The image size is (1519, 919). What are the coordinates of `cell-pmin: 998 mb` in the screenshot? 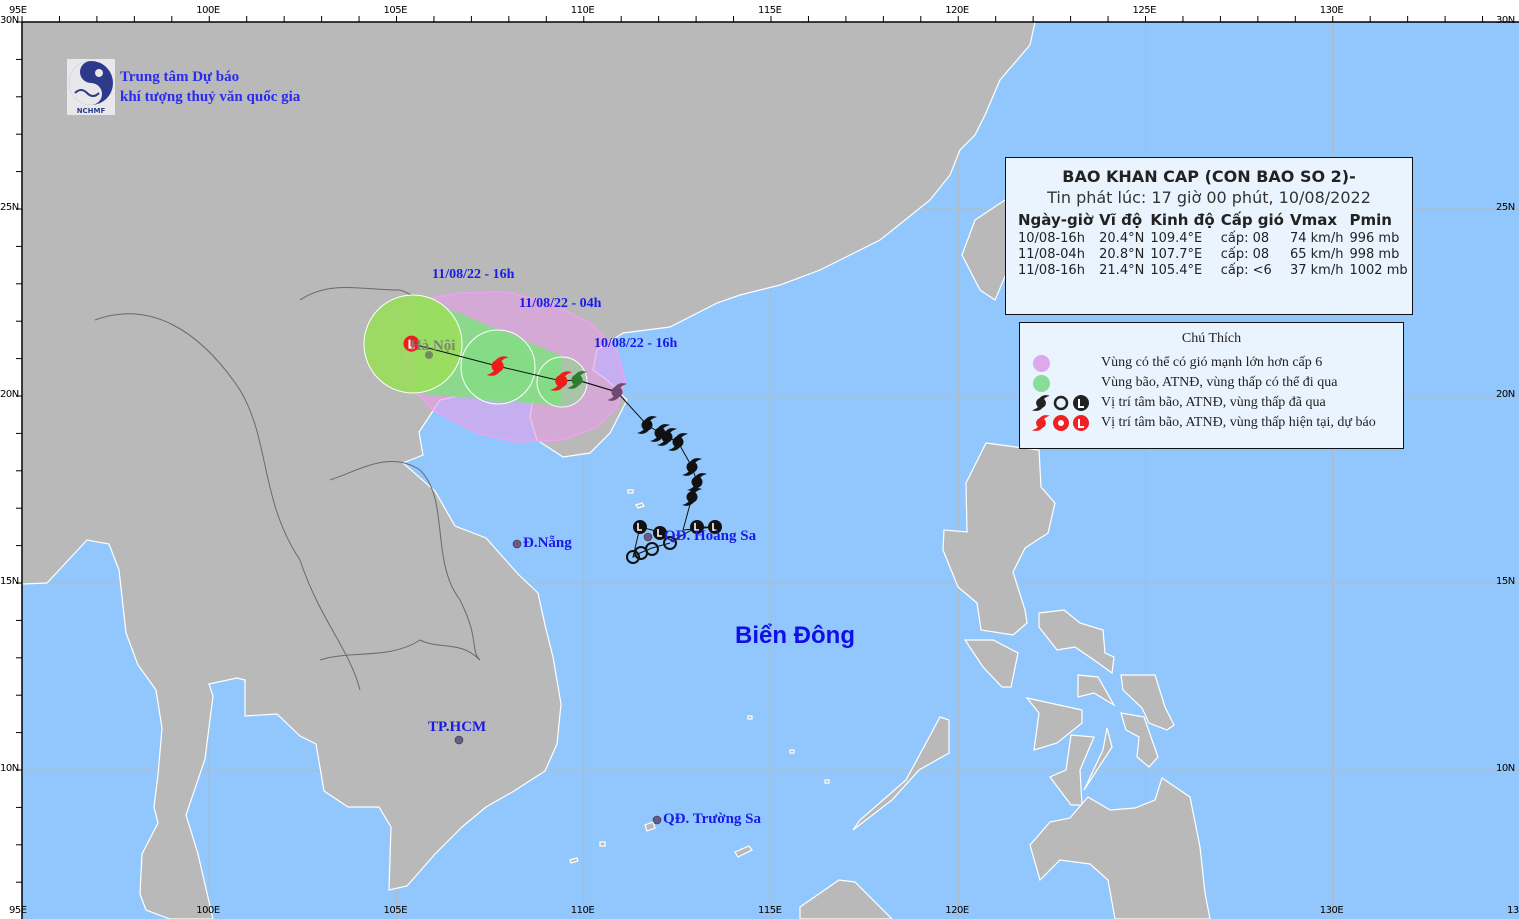 It's located at (1374, 254).